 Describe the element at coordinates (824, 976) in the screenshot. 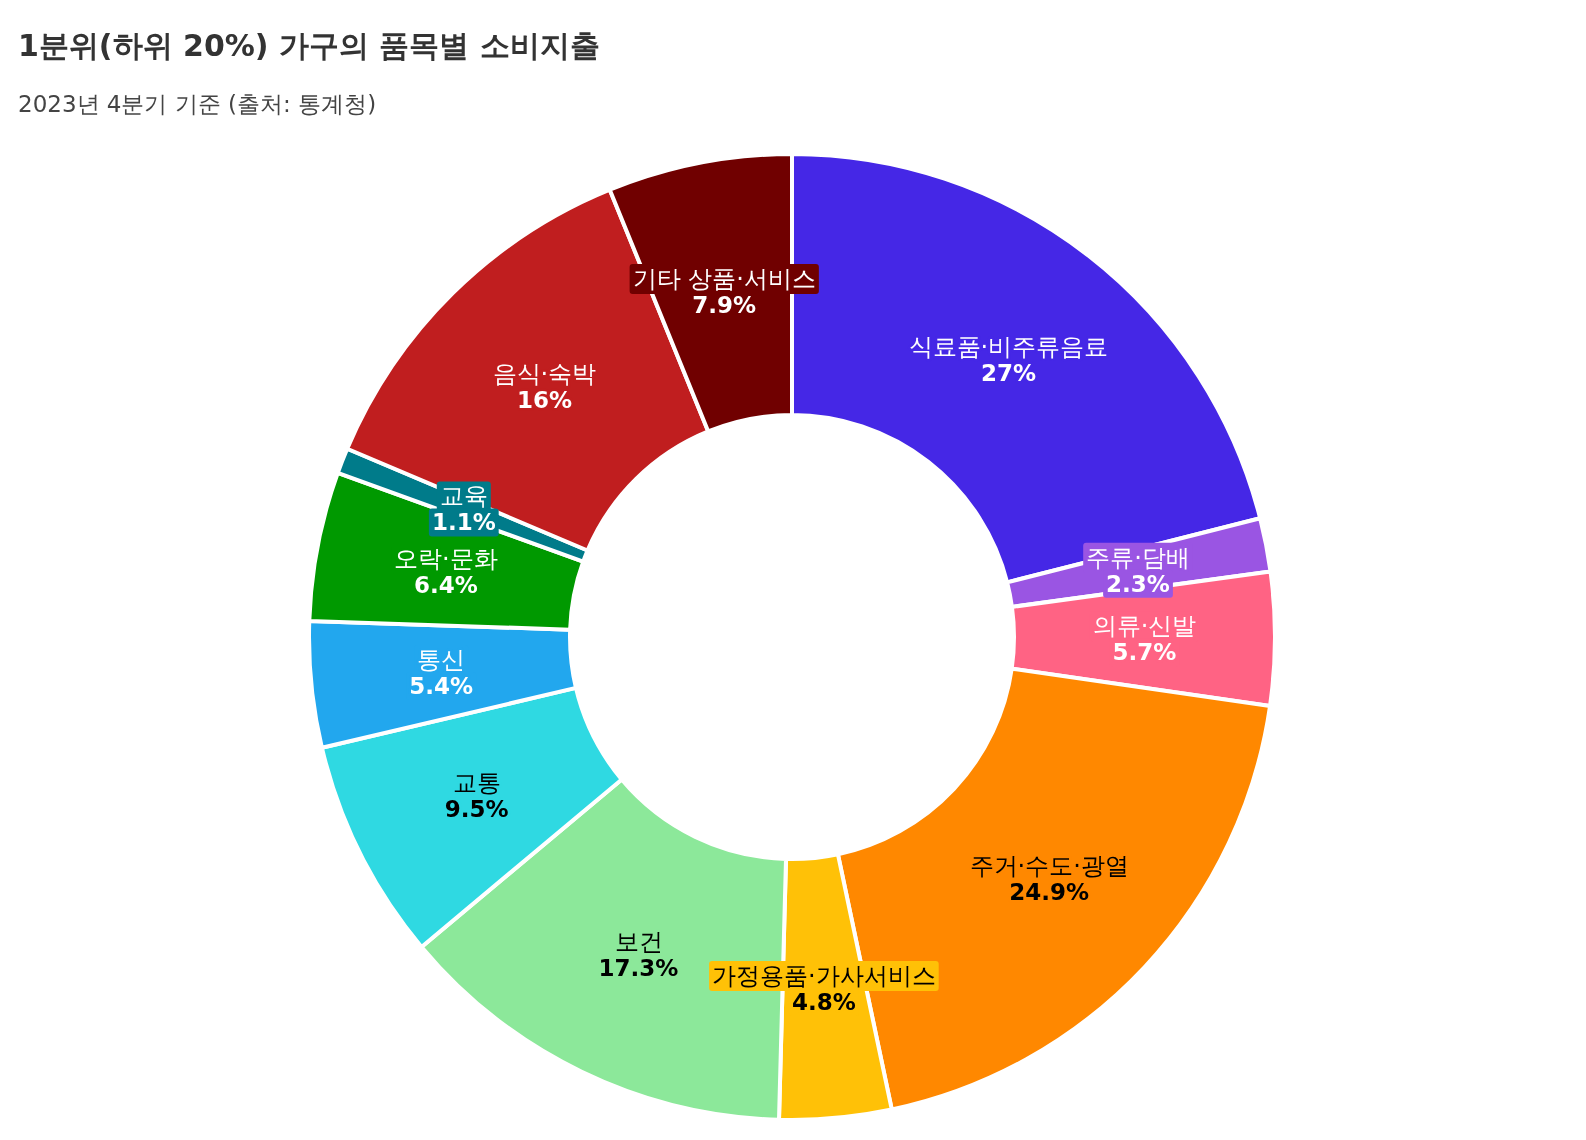

I see `slice-label: 가정용품·가사서비스` at that location.